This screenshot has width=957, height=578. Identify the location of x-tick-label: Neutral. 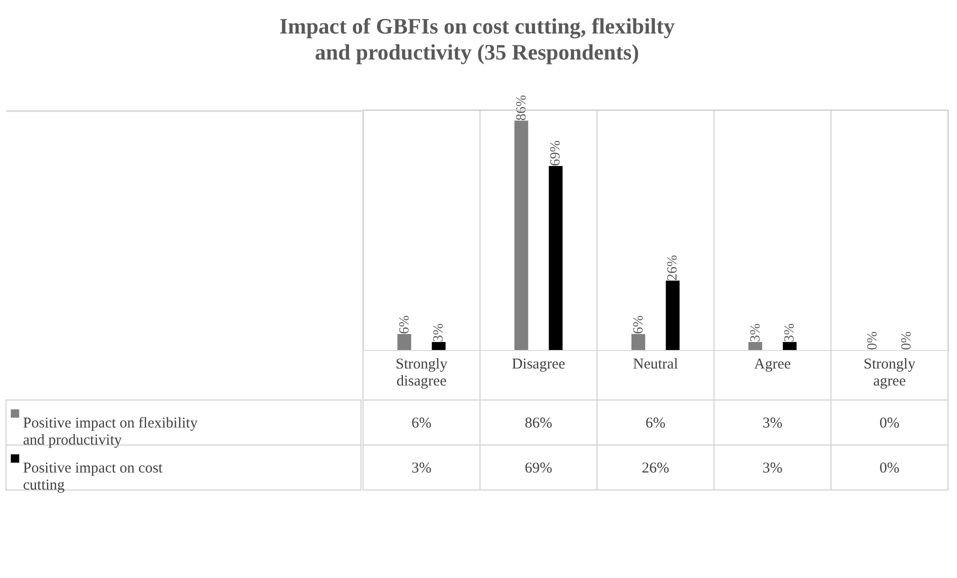
(655, 364).